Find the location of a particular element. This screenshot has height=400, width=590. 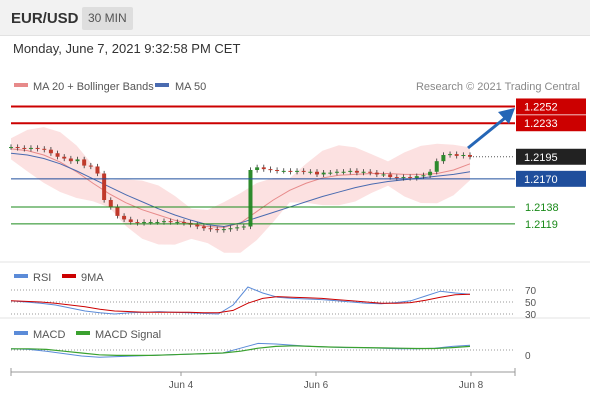

macd-legend-label: MACD is located at coordinates (49, 335).